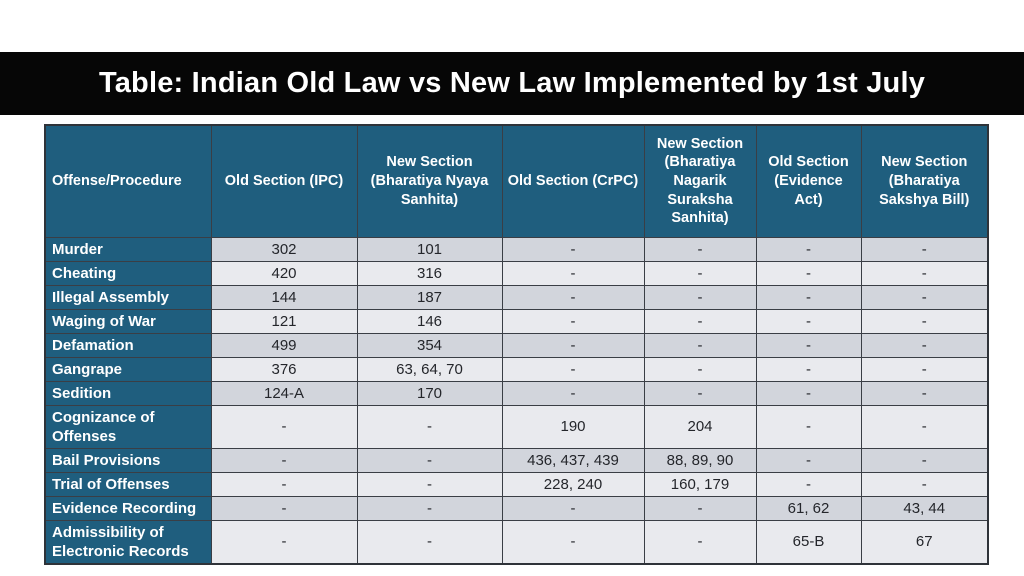 The width and height of the screenshot is (1024, 576). Describe the element at coordinates (128, 369) in the screenshot. I see `row-label: Gangrape` at that location.